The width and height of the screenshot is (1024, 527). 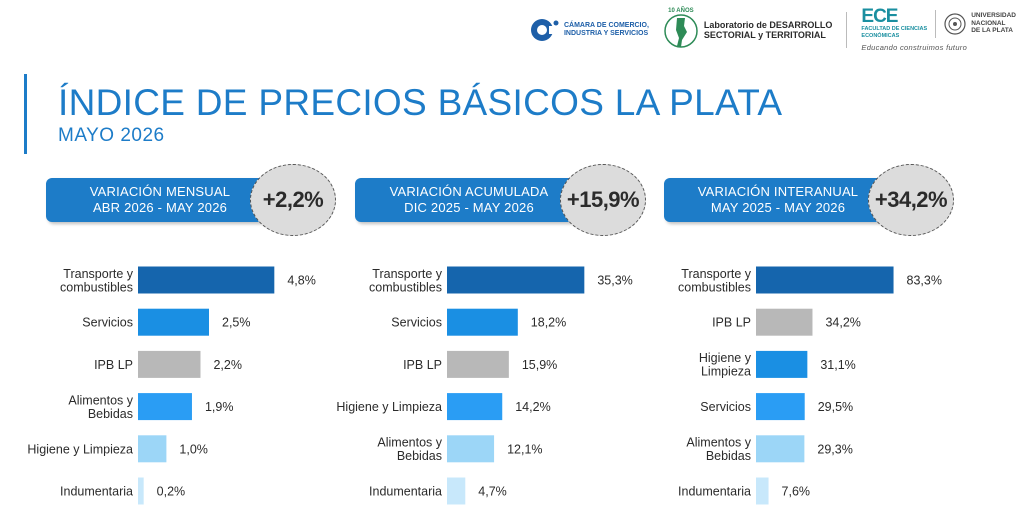 What do you see at coordinates (842, 323) in the screenshot?
I see `value-label: 34,2%` at bounding box center [842, 323].